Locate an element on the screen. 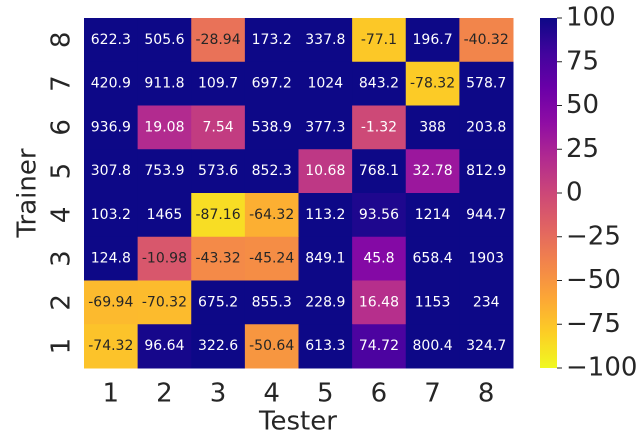 The image size is (644, 437). cell-label: 1153 is located at coordinates (433, 302).